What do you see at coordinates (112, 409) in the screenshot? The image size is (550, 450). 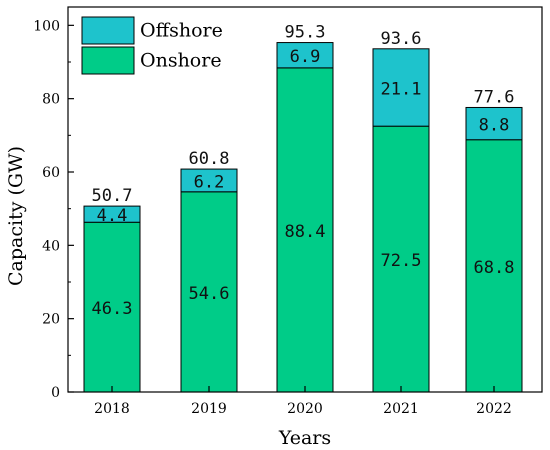 I see `x-tick-label-2018: 2018` at bounding box center [112, 409].